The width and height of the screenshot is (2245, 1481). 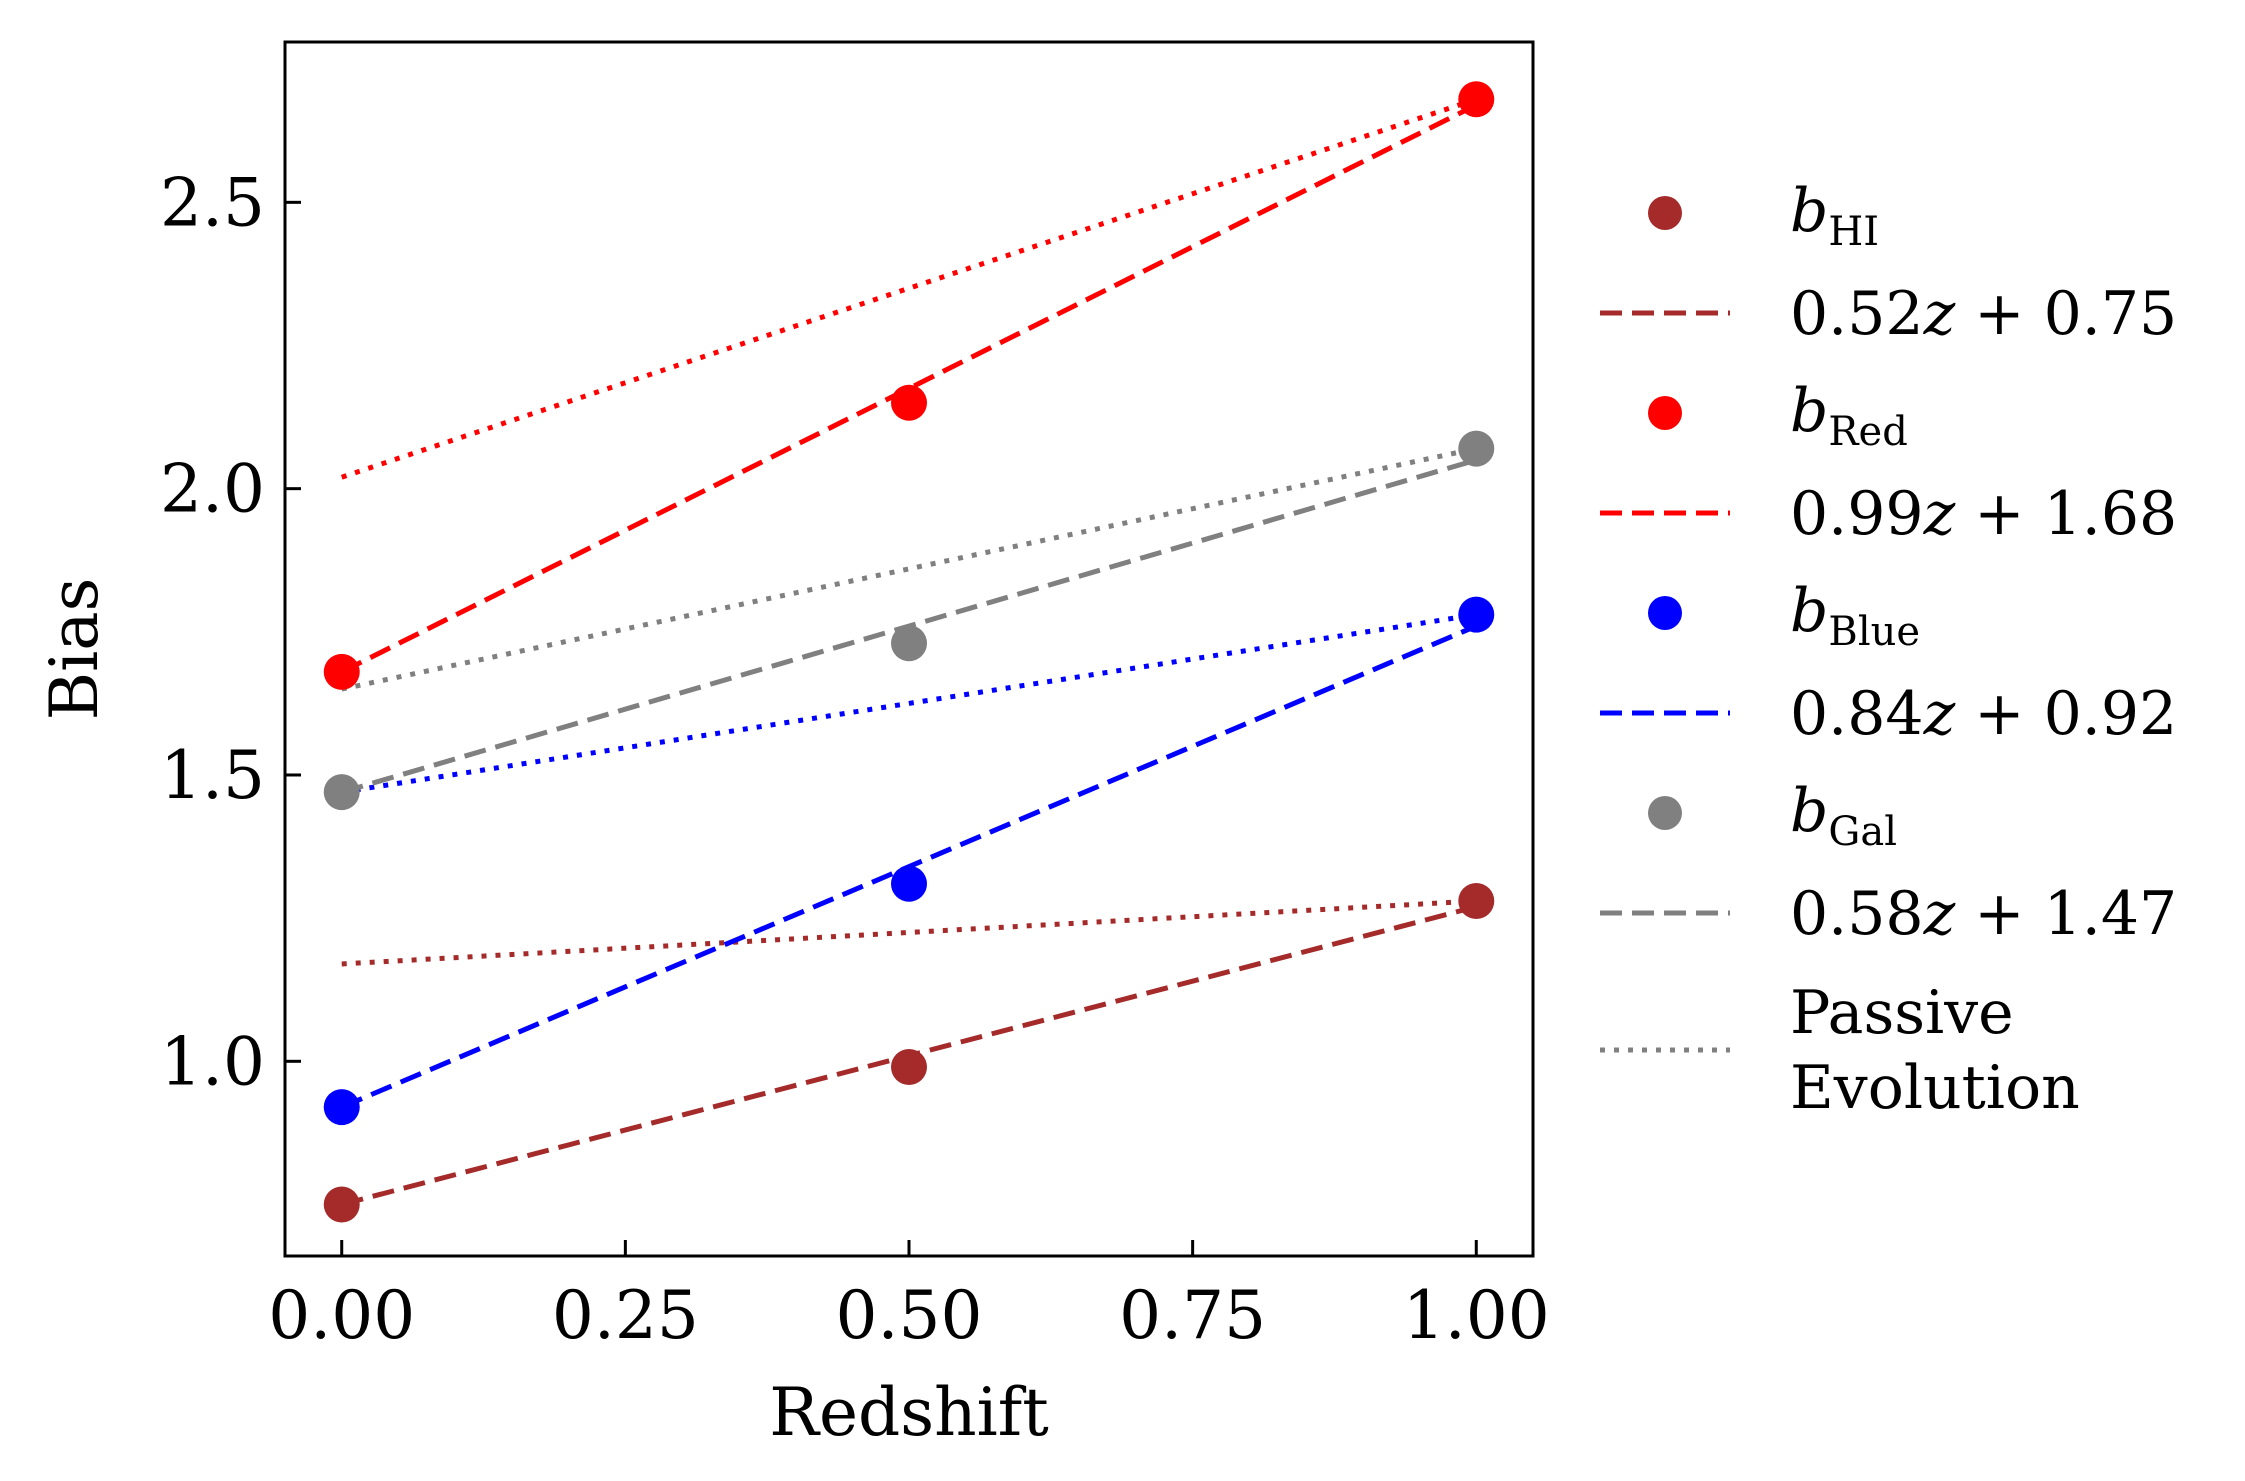 I want to click on legend-fit-blue: 0.84z + 0.92, so click(x=1983, y=714).